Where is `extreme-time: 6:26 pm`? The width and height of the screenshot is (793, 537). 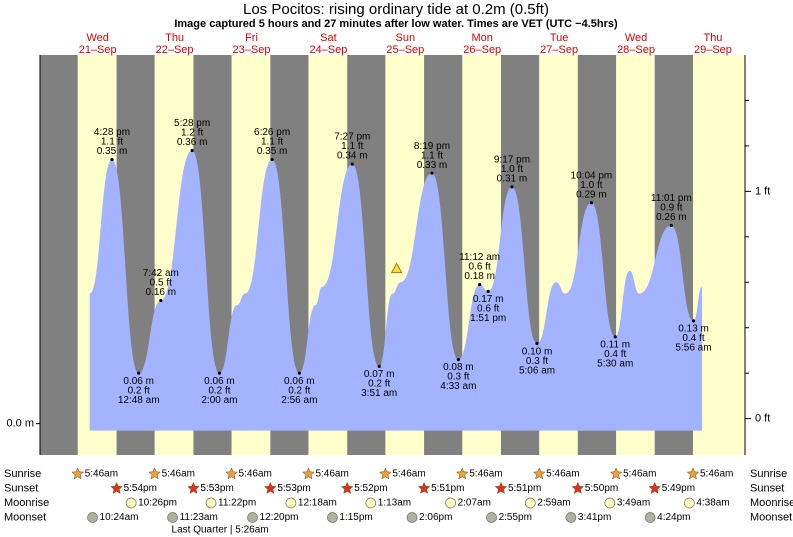 extreme-time: 6:26 pm is located at coordinates (272, 132).